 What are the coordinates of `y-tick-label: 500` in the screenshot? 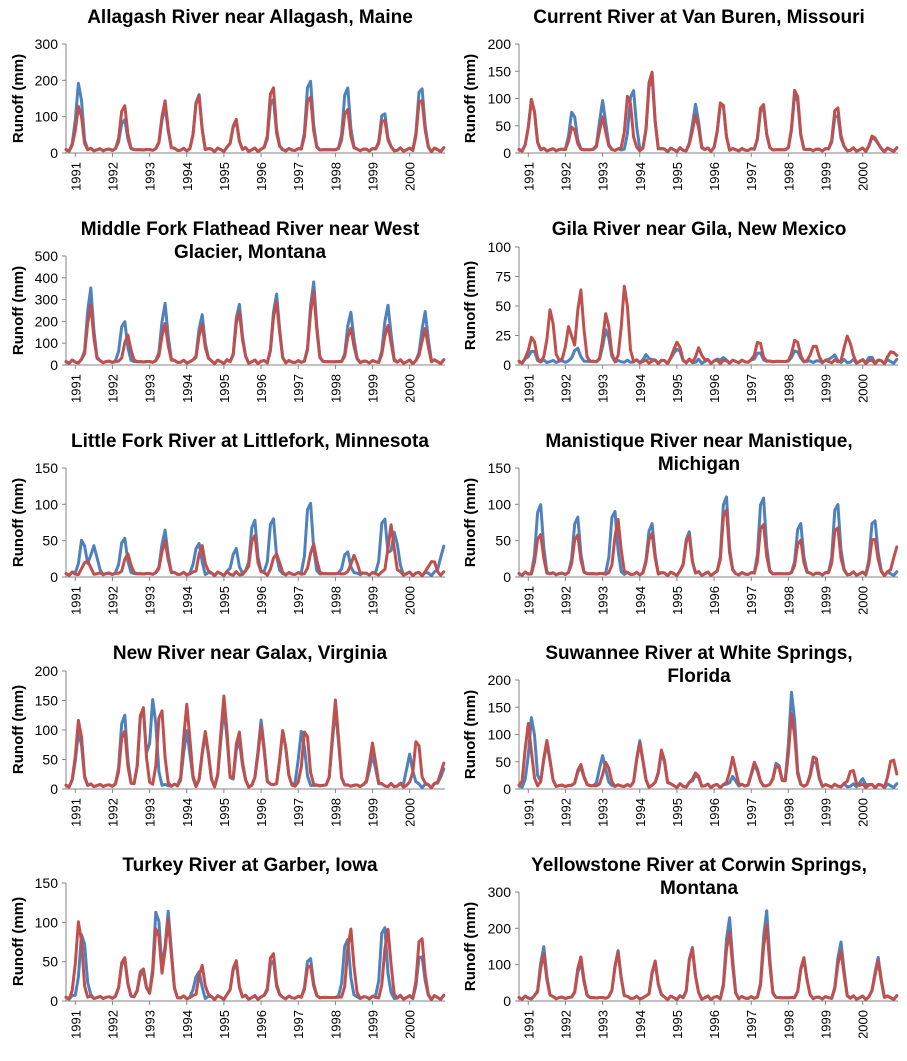 It's located at (47, 256).